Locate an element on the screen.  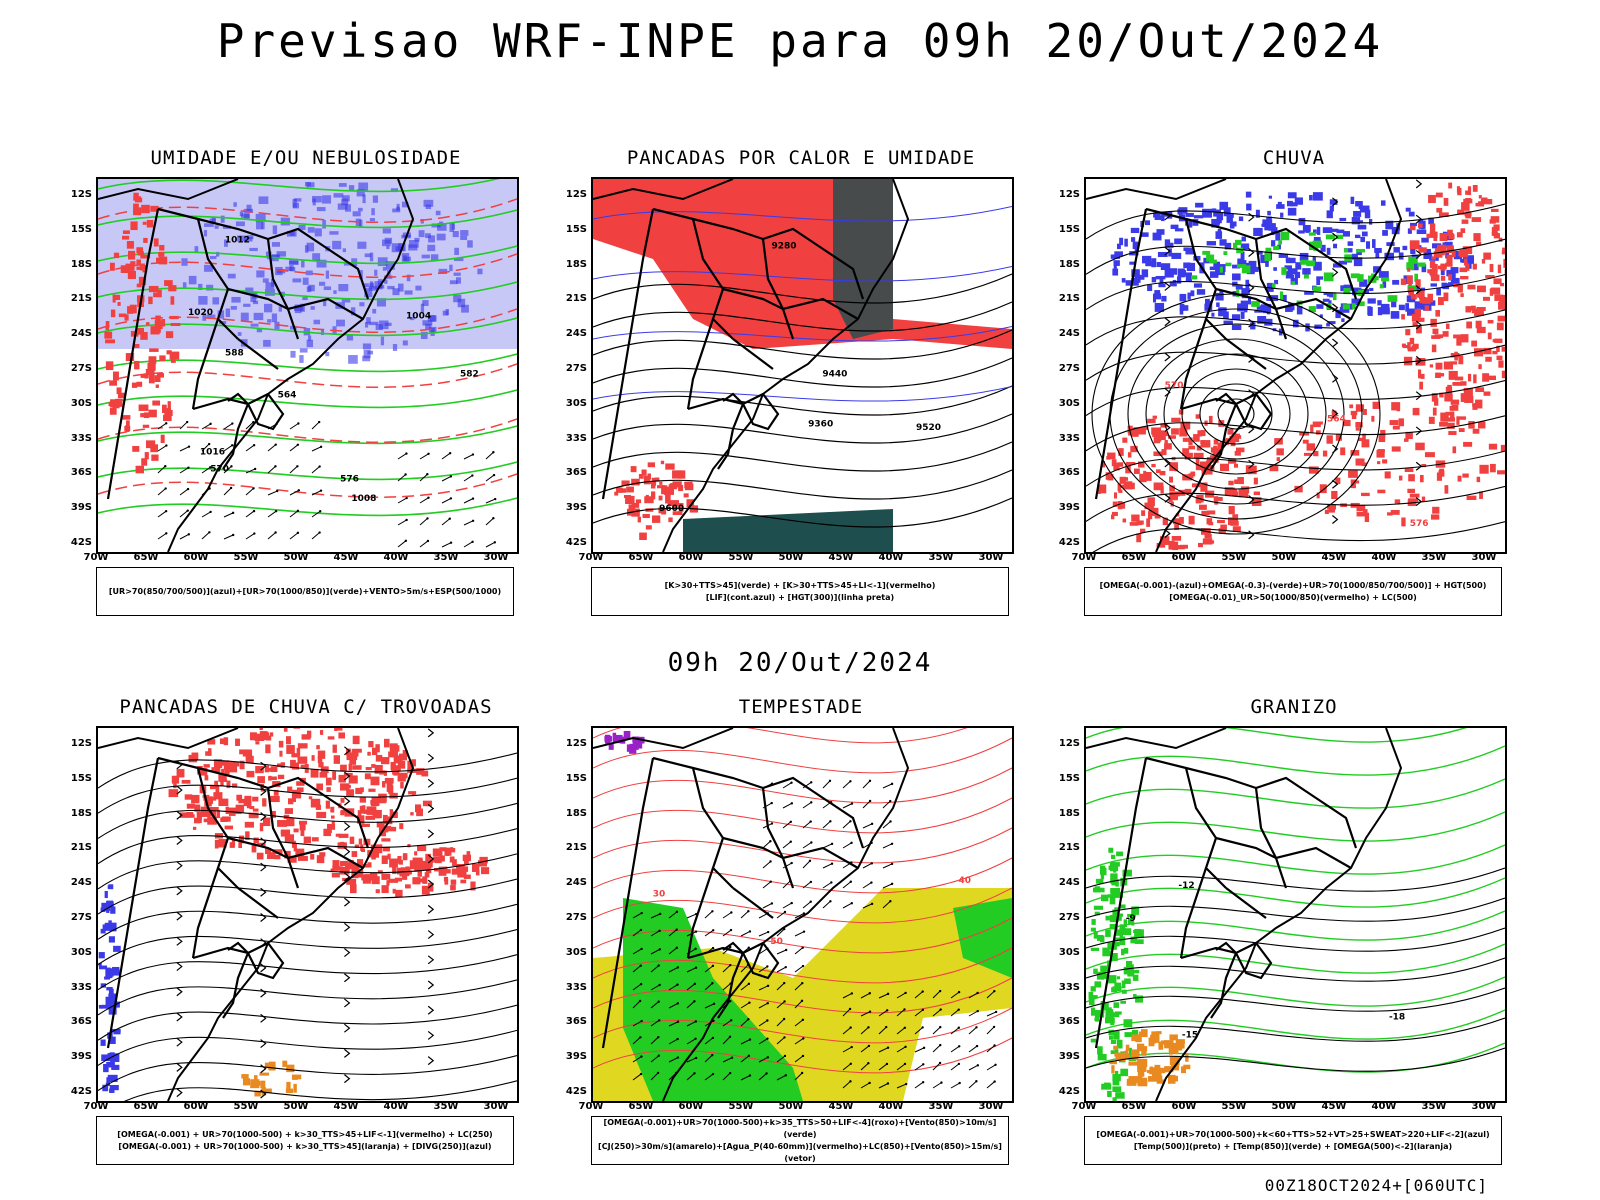
forecast-map: 1008 1012 1016 1020 1004 576 582 588 564 570 is located at coordinates (307, 365).